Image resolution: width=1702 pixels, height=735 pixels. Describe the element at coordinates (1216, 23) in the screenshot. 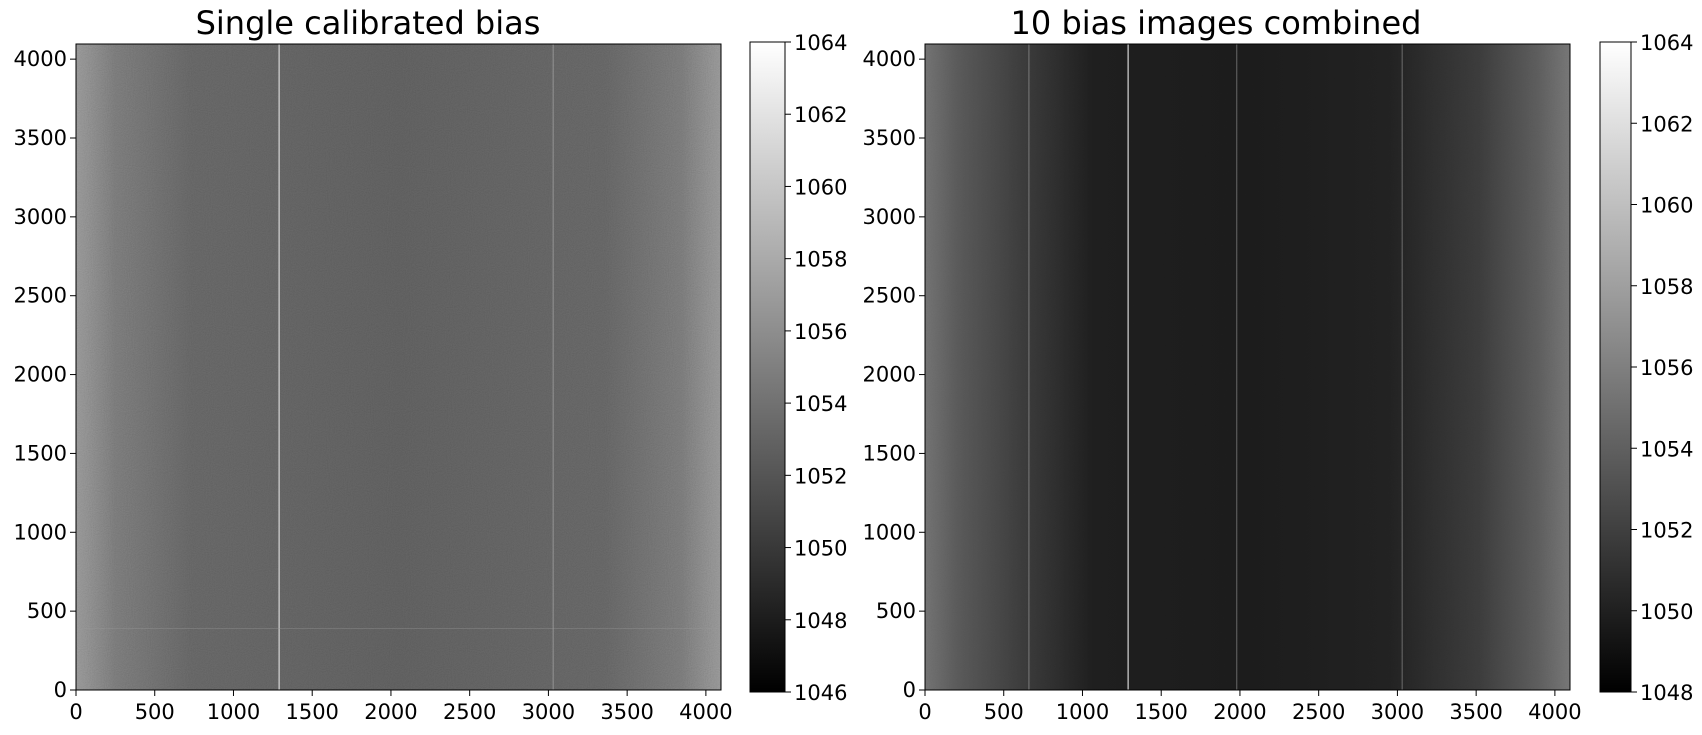

I see `chart-title: 10 bias images combined` at that location.